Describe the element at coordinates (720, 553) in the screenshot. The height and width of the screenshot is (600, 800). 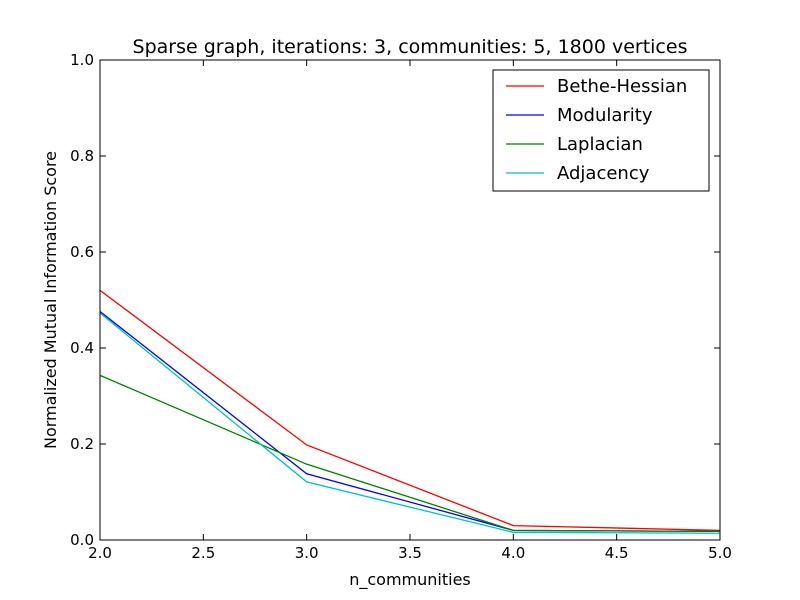
I see `x-tick-label: 5.0` at that location.